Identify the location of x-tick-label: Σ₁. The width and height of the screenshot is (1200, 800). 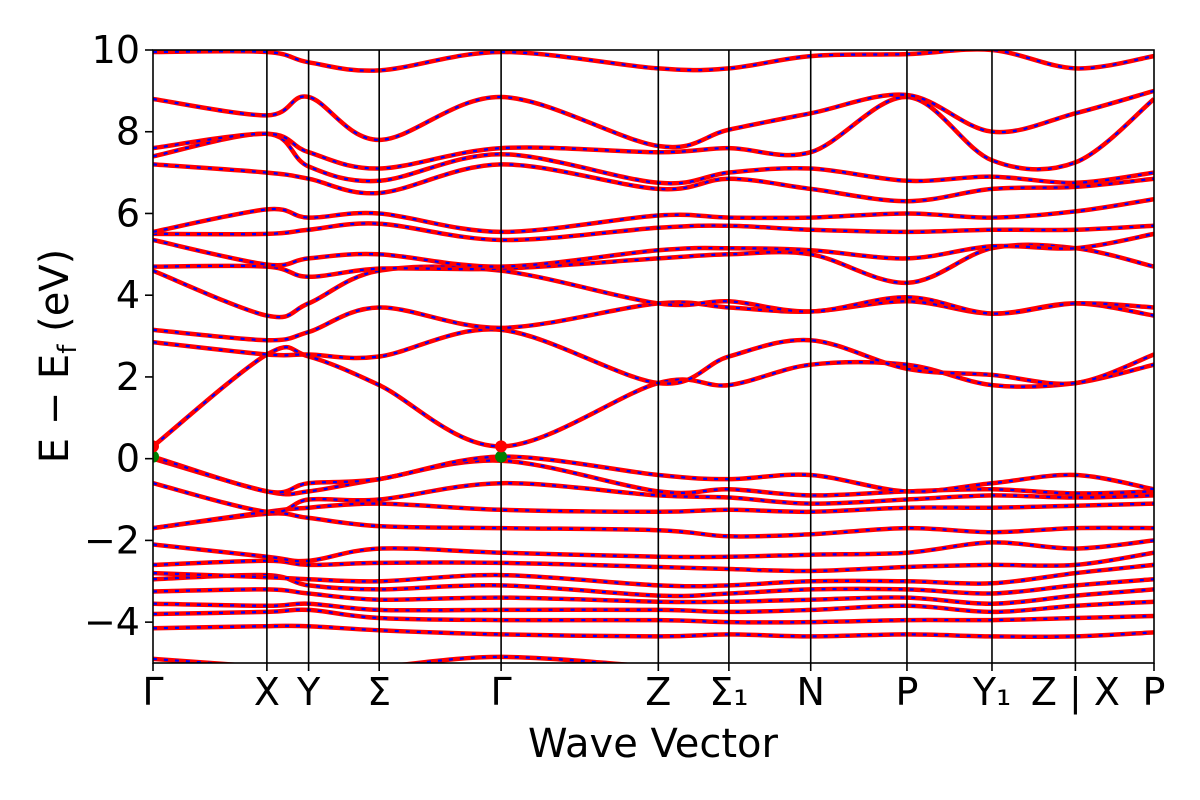
(728, 692).